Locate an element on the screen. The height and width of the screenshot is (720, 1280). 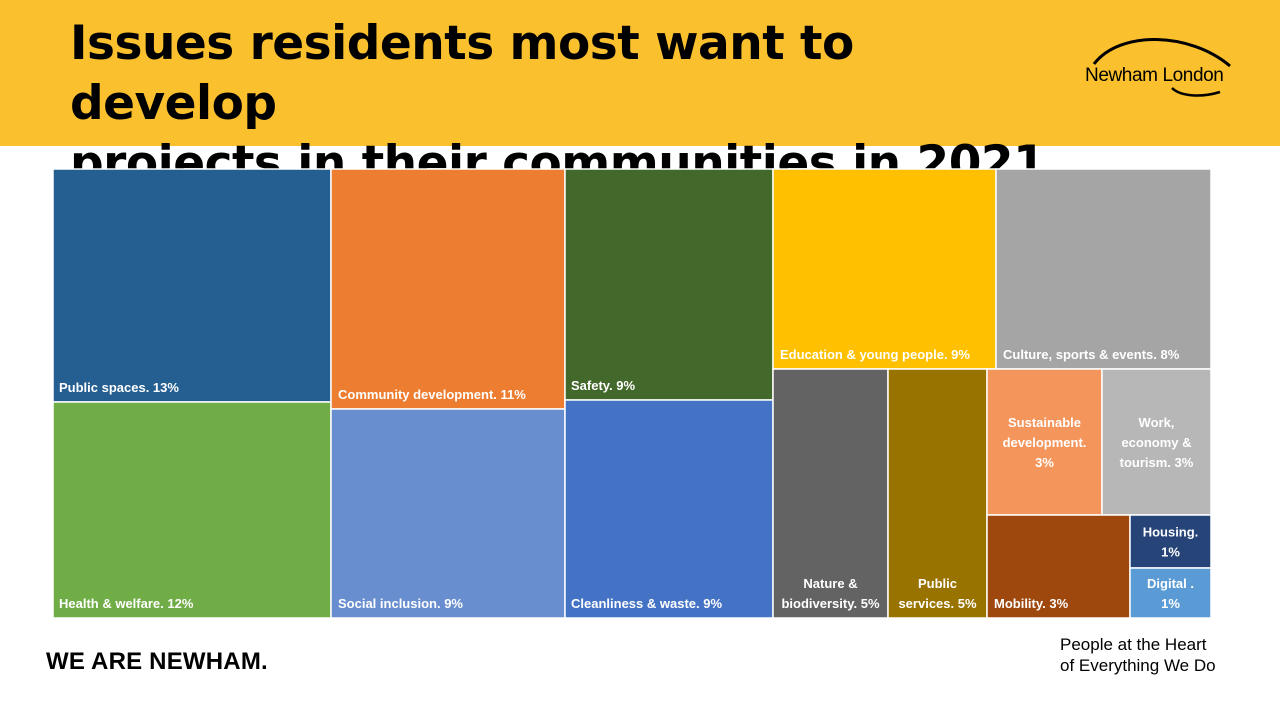
treemap-tile-label-line: development. is located at coordinates (1045, 442).